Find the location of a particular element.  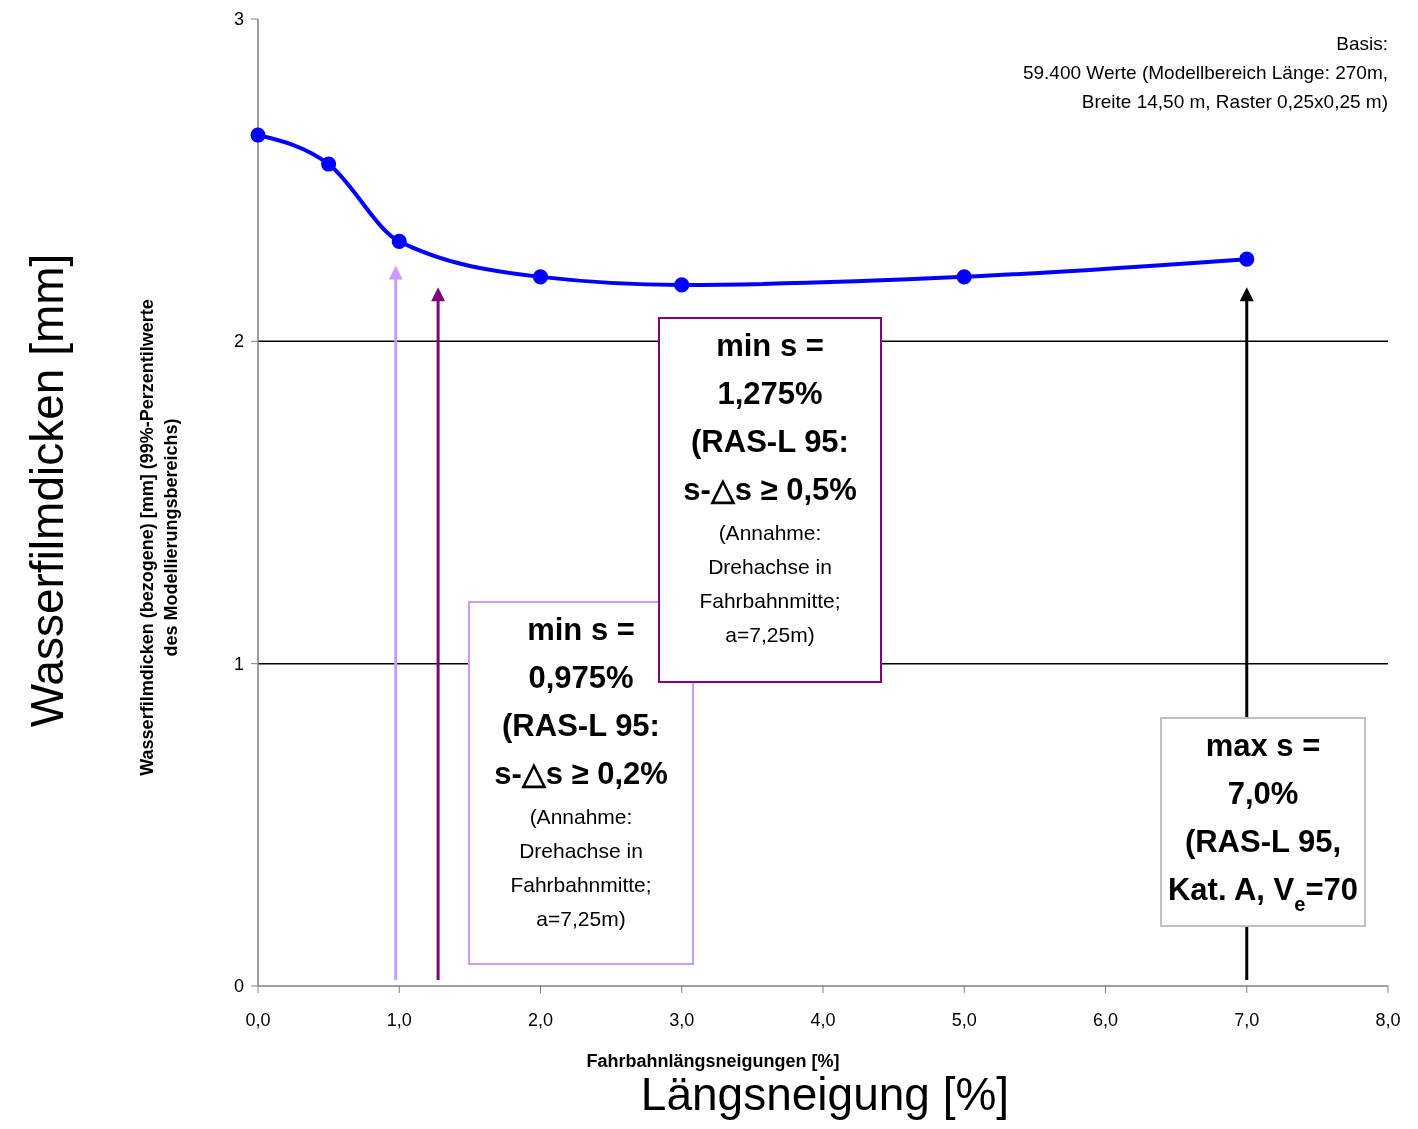

x-tick-label: 6,0 is located at coordinates (1105, 1020).